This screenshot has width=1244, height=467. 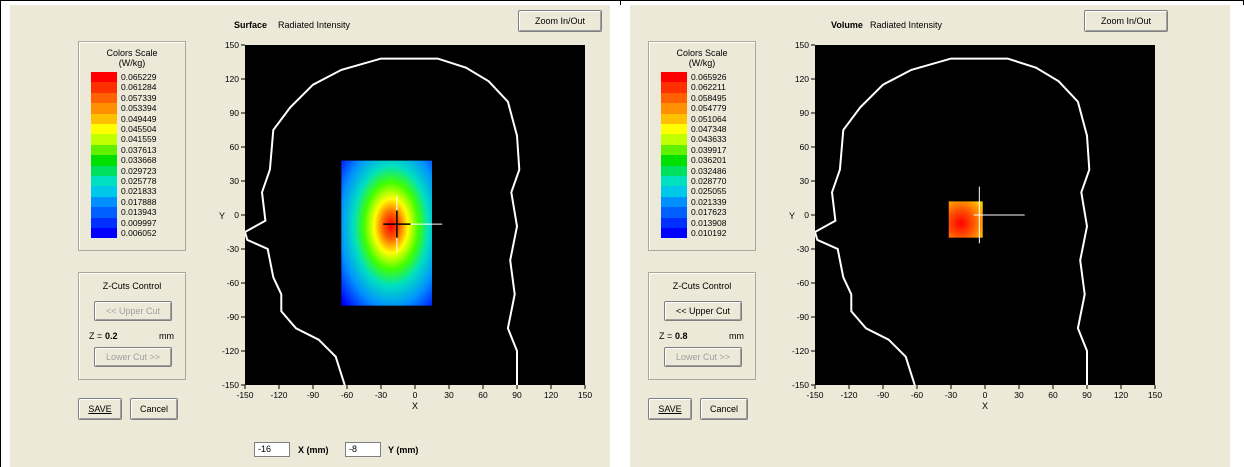 I want to click on y-tick-label: 60, so click(x=235, y=147).